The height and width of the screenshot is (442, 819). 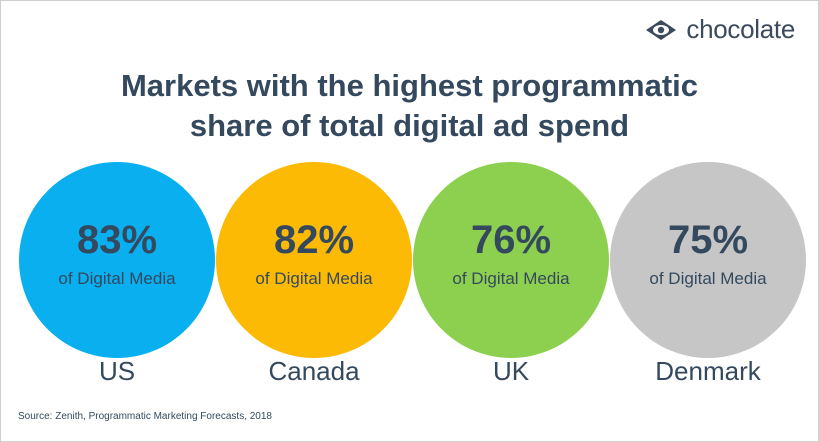 I want to click on stat-bubble-denmark: 75% of Digital Media, so click(x=708, y=260).